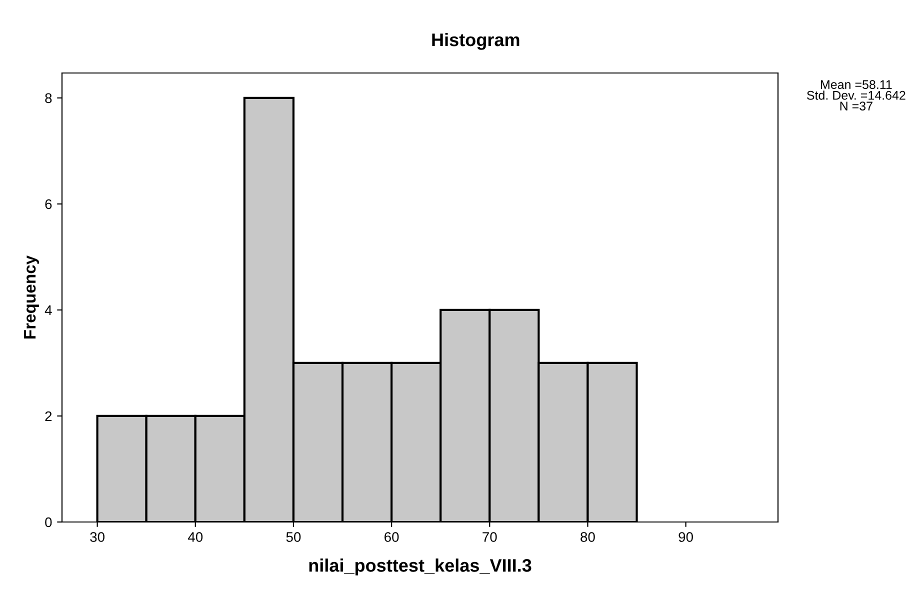  What do you see at coordinates (856, 95) in the screenshot?
I see `text: Mean =58.11 Std. Dev. =14.642 N =37` at bounding box center [856, 95].